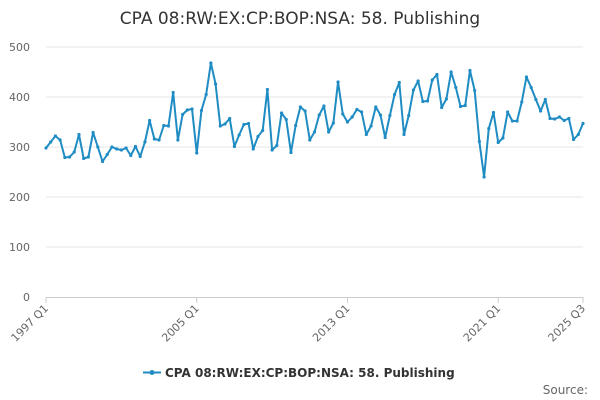 Image resolution: width=600 pixels, height=400 pixels. Describe the element at coordinates (299, 373) in the screenshot. I see `legend: CPA 08:RW:EX:CP:BOP:NSA: 58. Publishing` at that location.